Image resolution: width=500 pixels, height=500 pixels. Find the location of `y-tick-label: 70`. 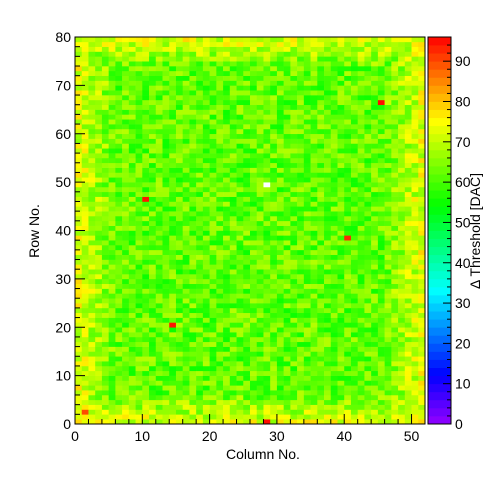

y-tick-label: 70 is located at coordinates (63, 85).